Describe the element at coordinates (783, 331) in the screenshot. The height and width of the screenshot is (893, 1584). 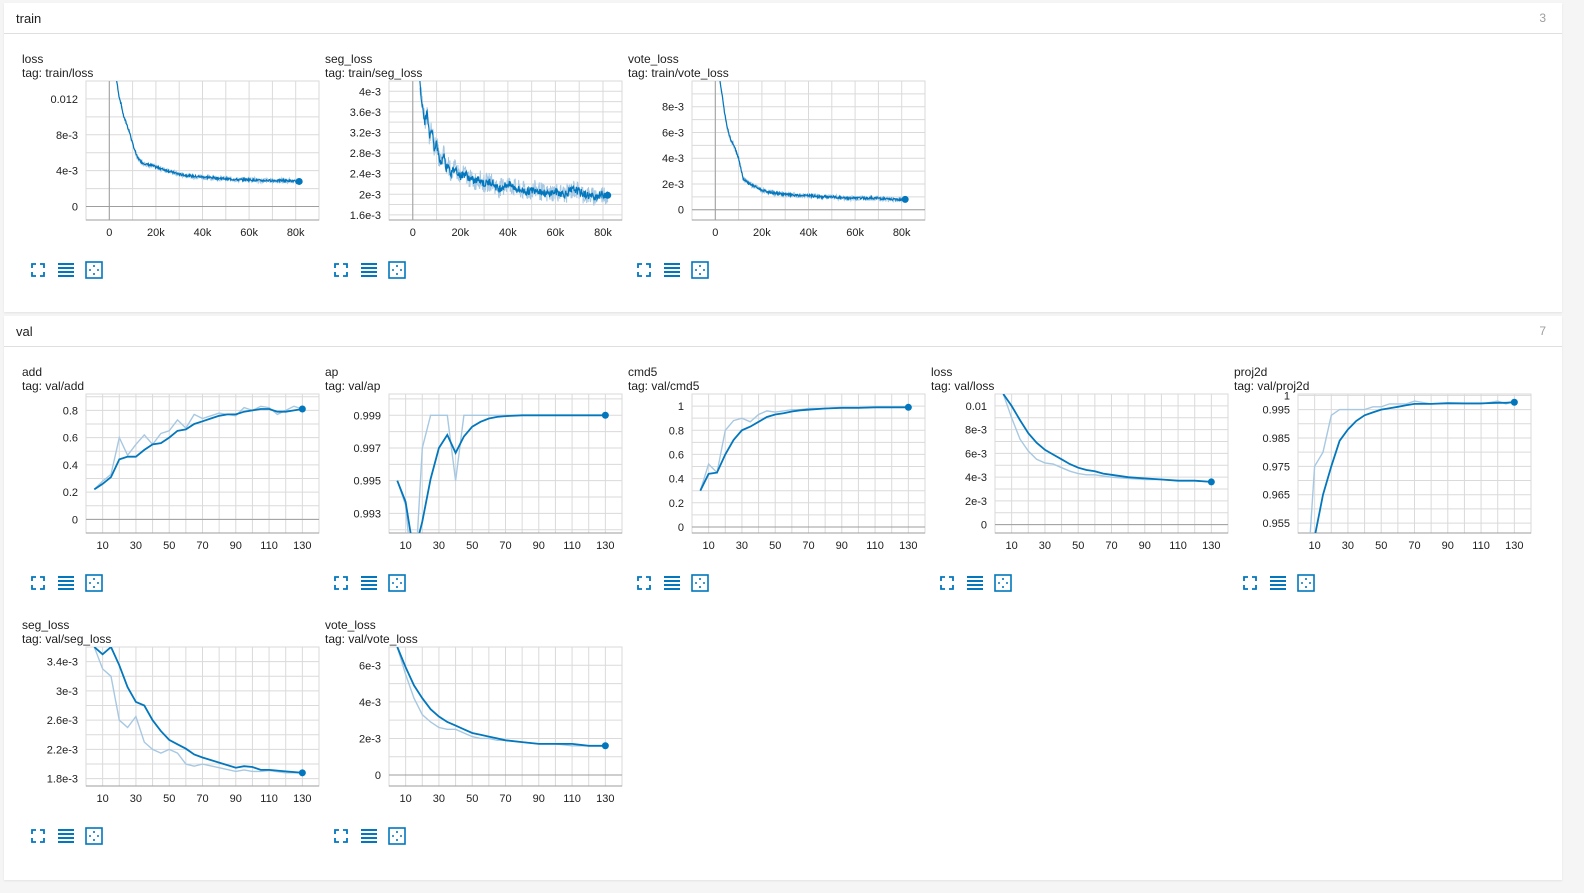
I see `section-header-val: val 7` at that location.